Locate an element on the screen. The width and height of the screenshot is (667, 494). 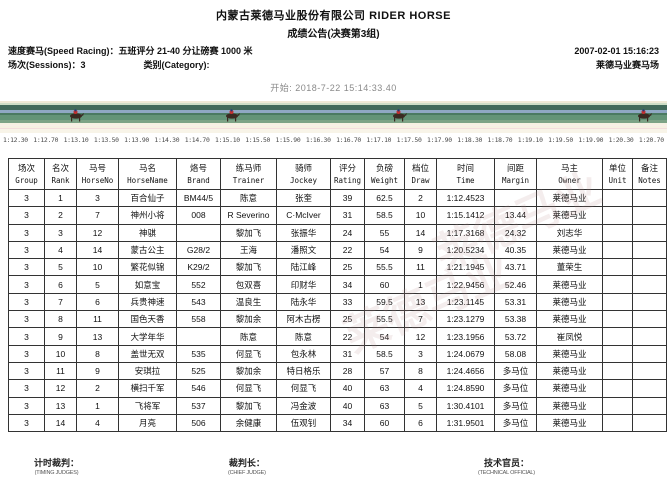
cell-jockey: 陆江峰 is located at coordinates (303, 267).